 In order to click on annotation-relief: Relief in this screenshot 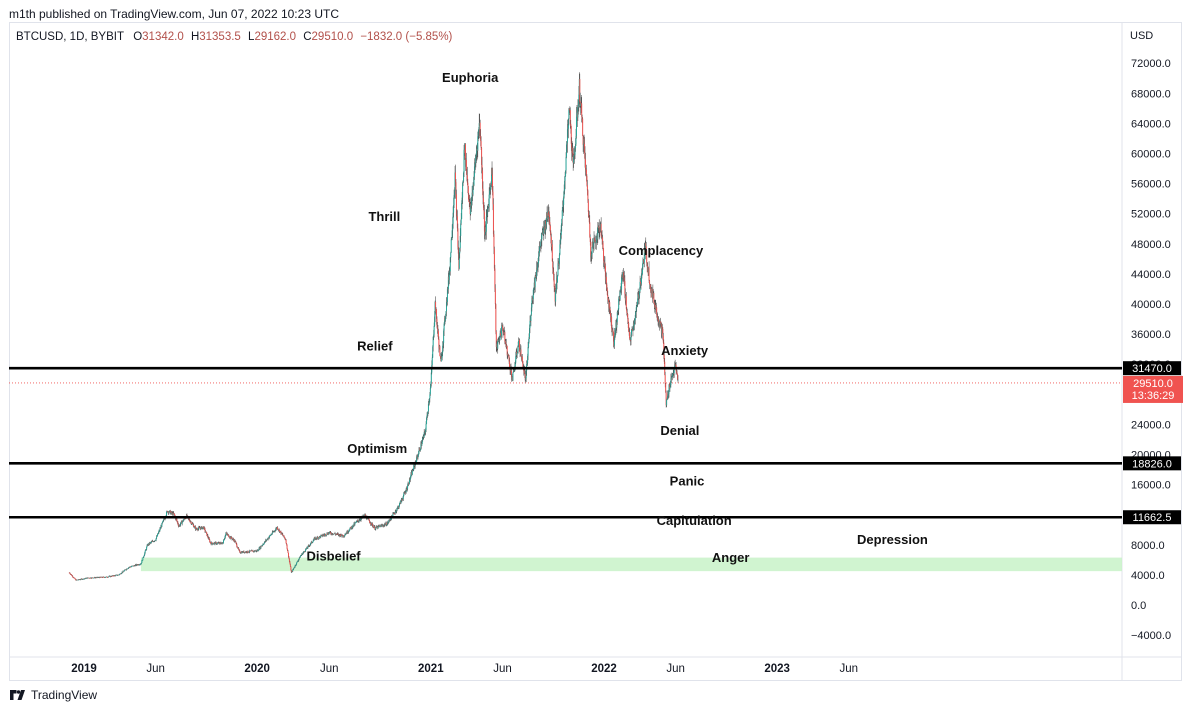, I will do `click(375, 346)`.